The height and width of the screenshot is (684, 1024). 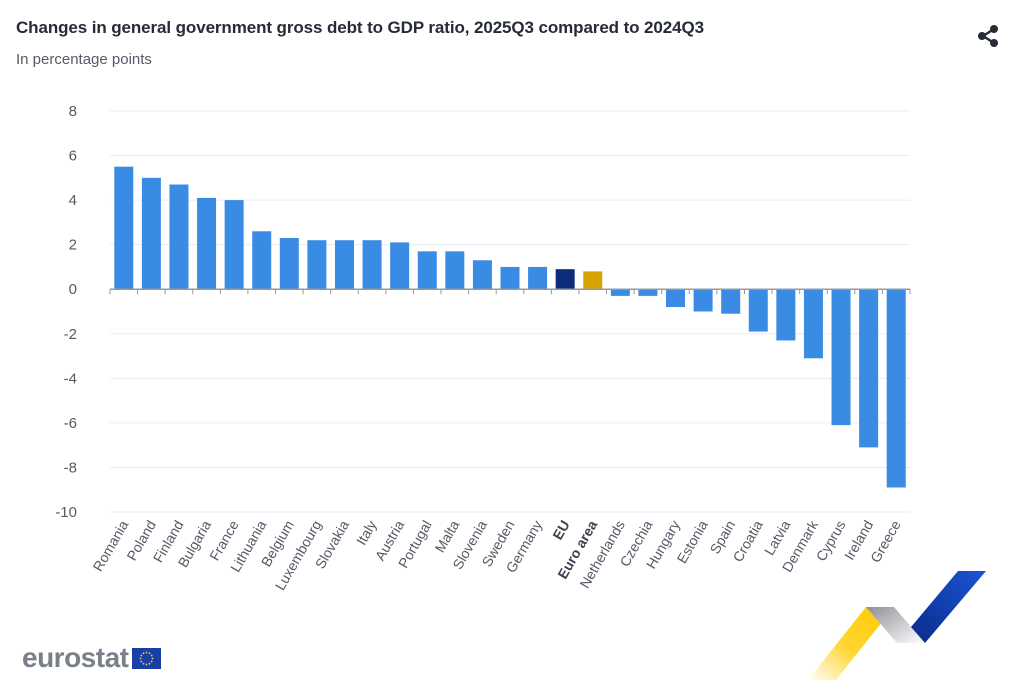 I want to click on bar-portugal, so click(x=427, y=270).